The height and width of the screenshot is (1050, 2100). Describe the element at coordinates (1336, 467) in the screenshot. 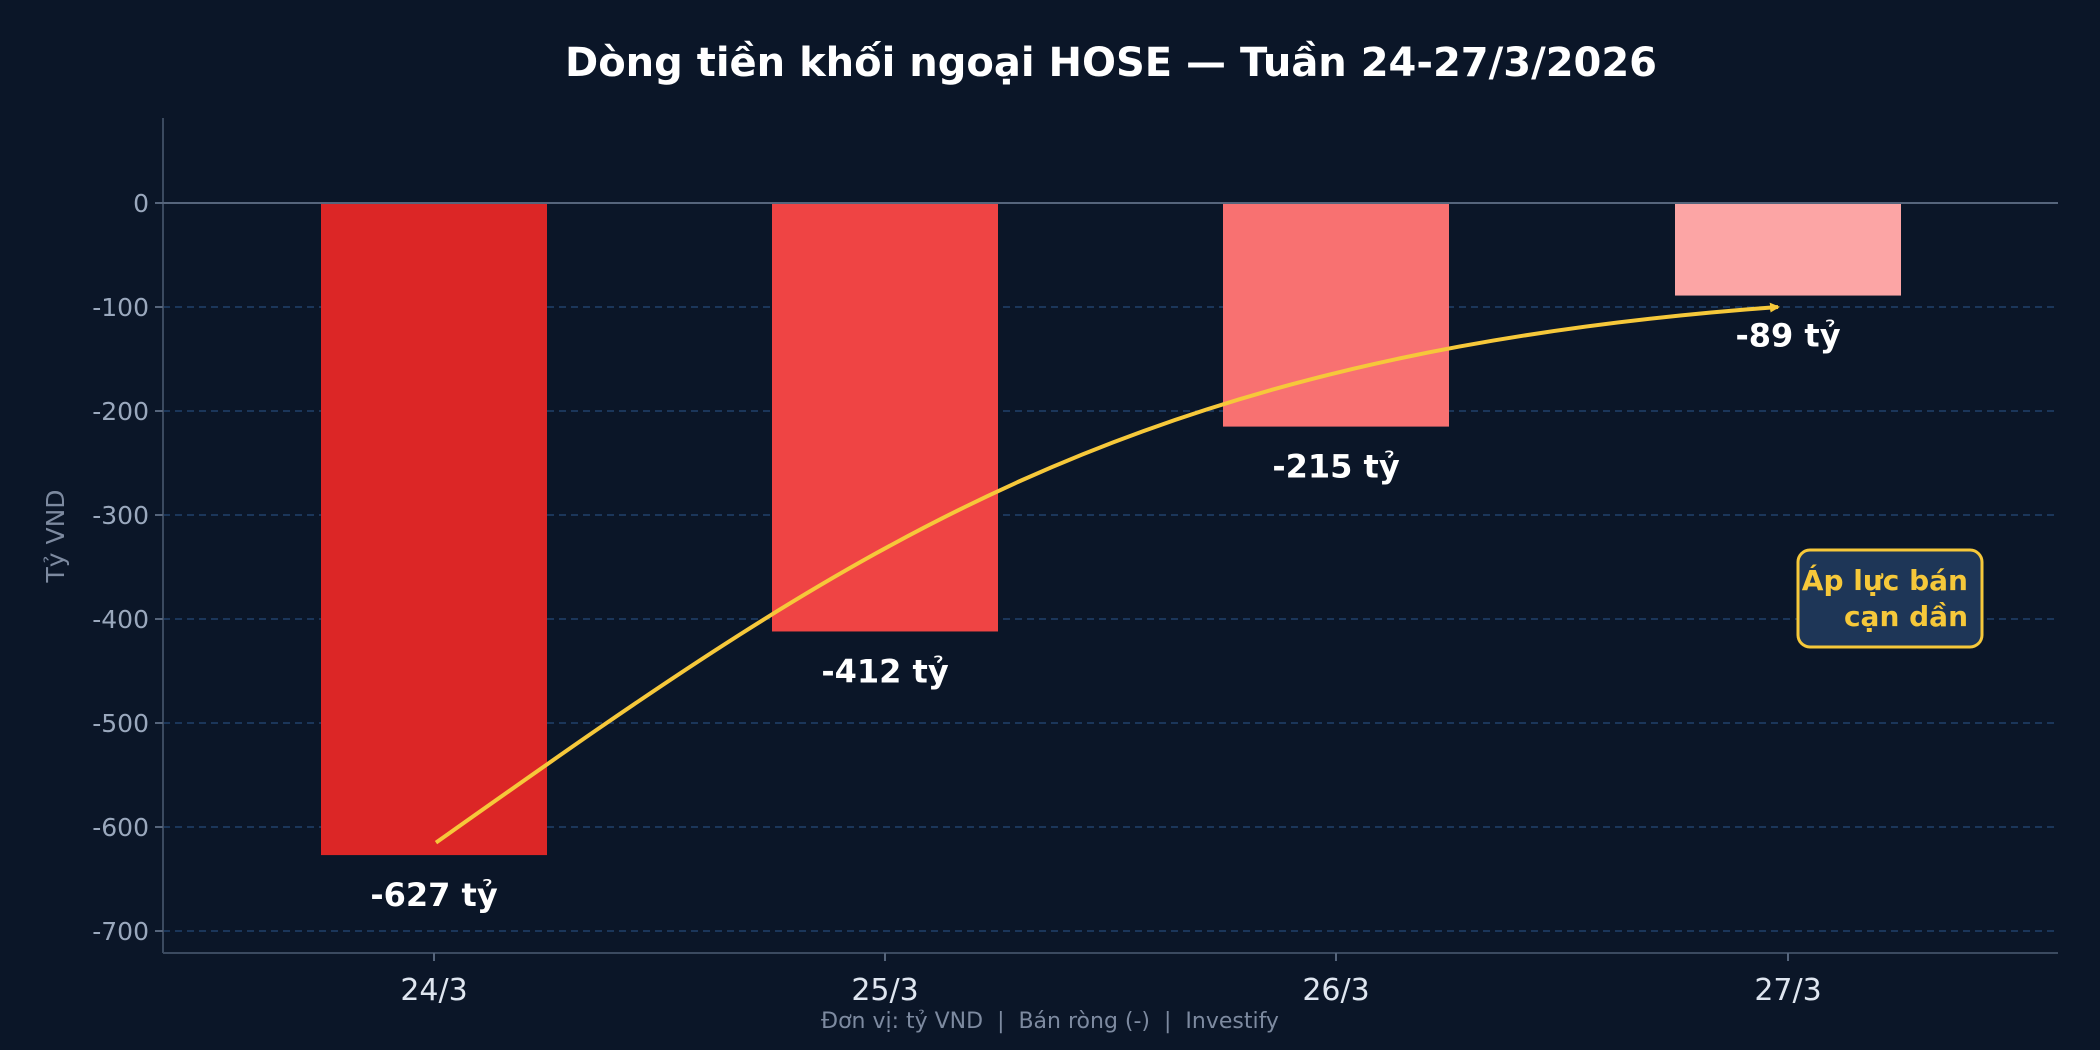

I see `data-label: -215 tỷ` at that location.